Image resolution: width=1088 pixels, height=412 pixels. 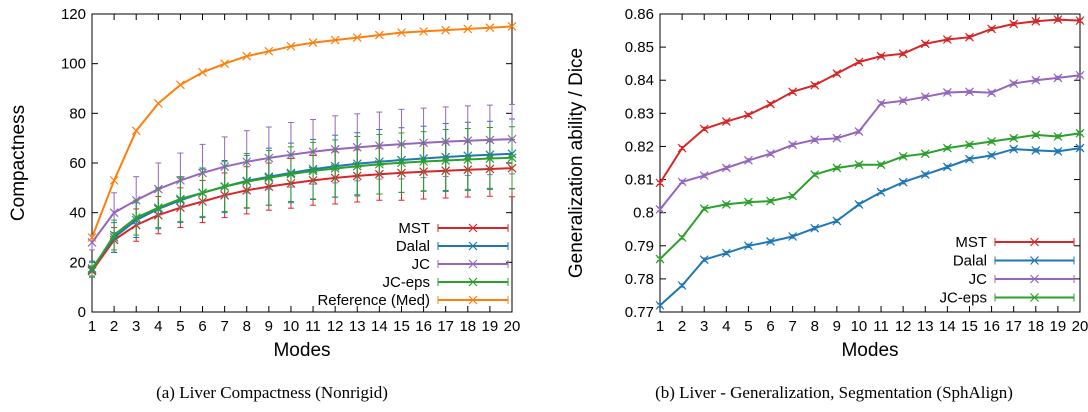 I want to click on y-tick-label: 60, so click(x=77, y=163).